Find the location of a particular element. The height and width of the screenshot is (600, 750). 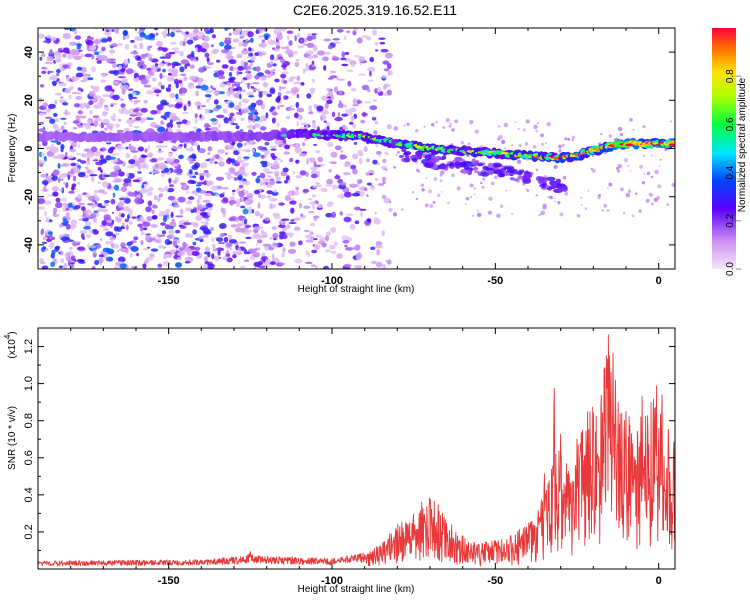

colorbar-tick-label: 0.4 is located at coordinates (730, 172).